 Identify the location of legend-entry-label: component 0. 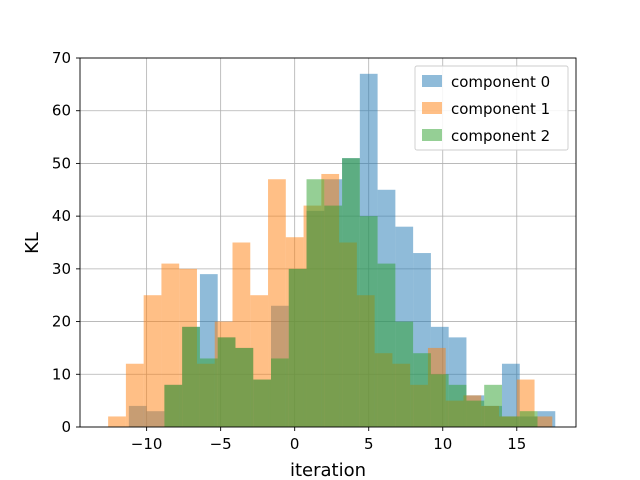
(500, 82).